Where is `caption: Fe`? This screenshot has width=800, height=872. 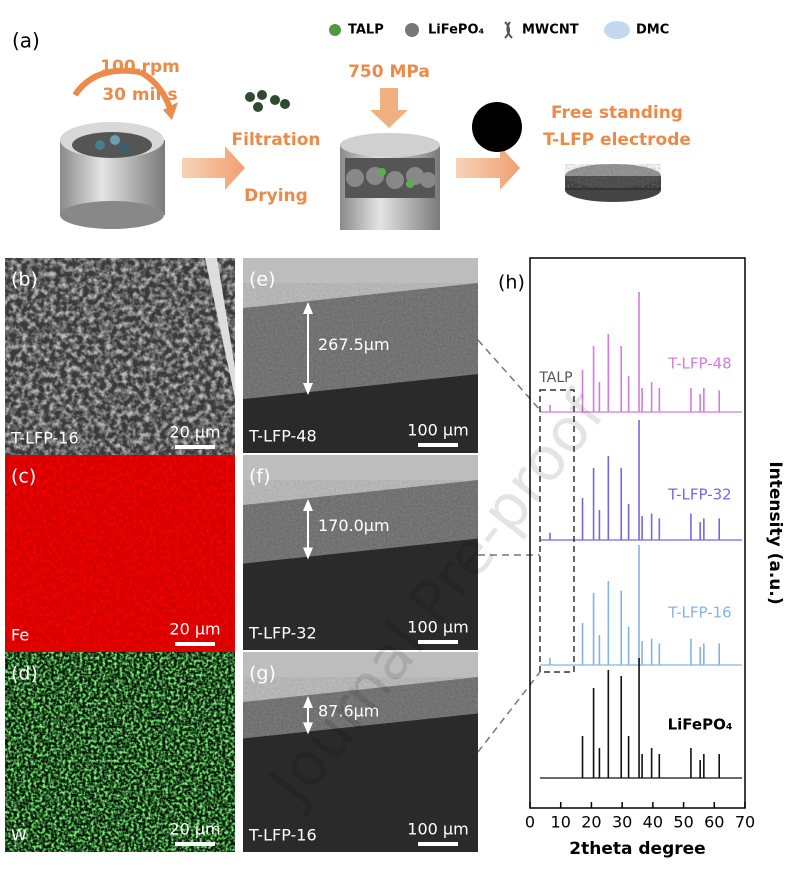 caption: Fe is located at coordinates (20, 635).